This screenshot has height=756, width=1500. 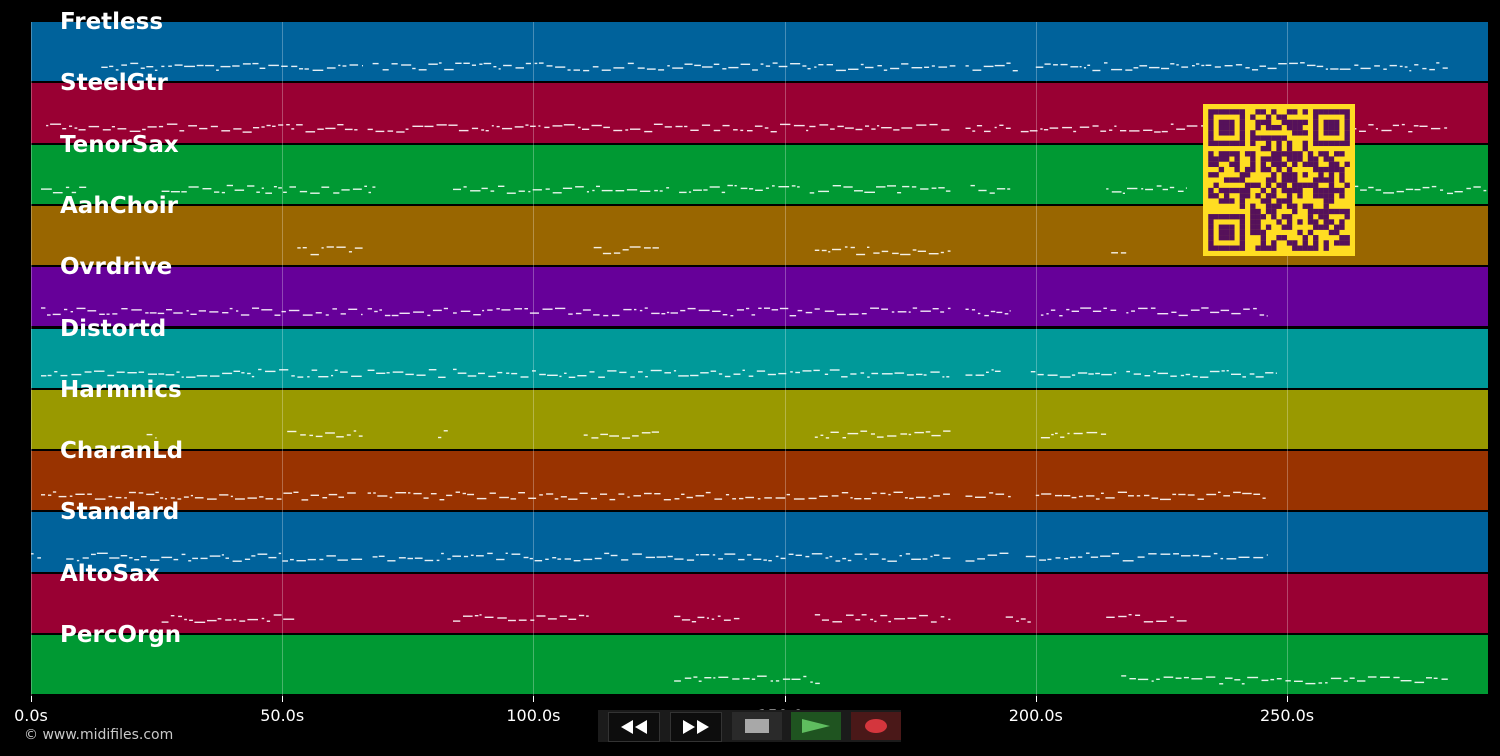 I want to click on x-tick-label: 0.0s, so click(x=31, y=715).